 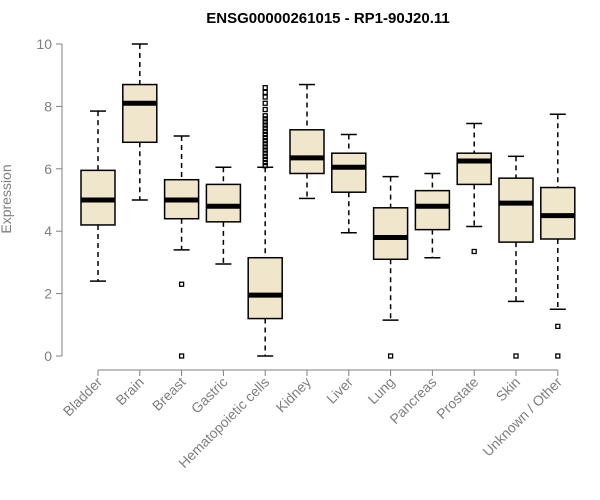 What do you see at coordinates (48, 231) in the screenshot?
I see `y-tick-label: 4` at bounding box center [48, 231].